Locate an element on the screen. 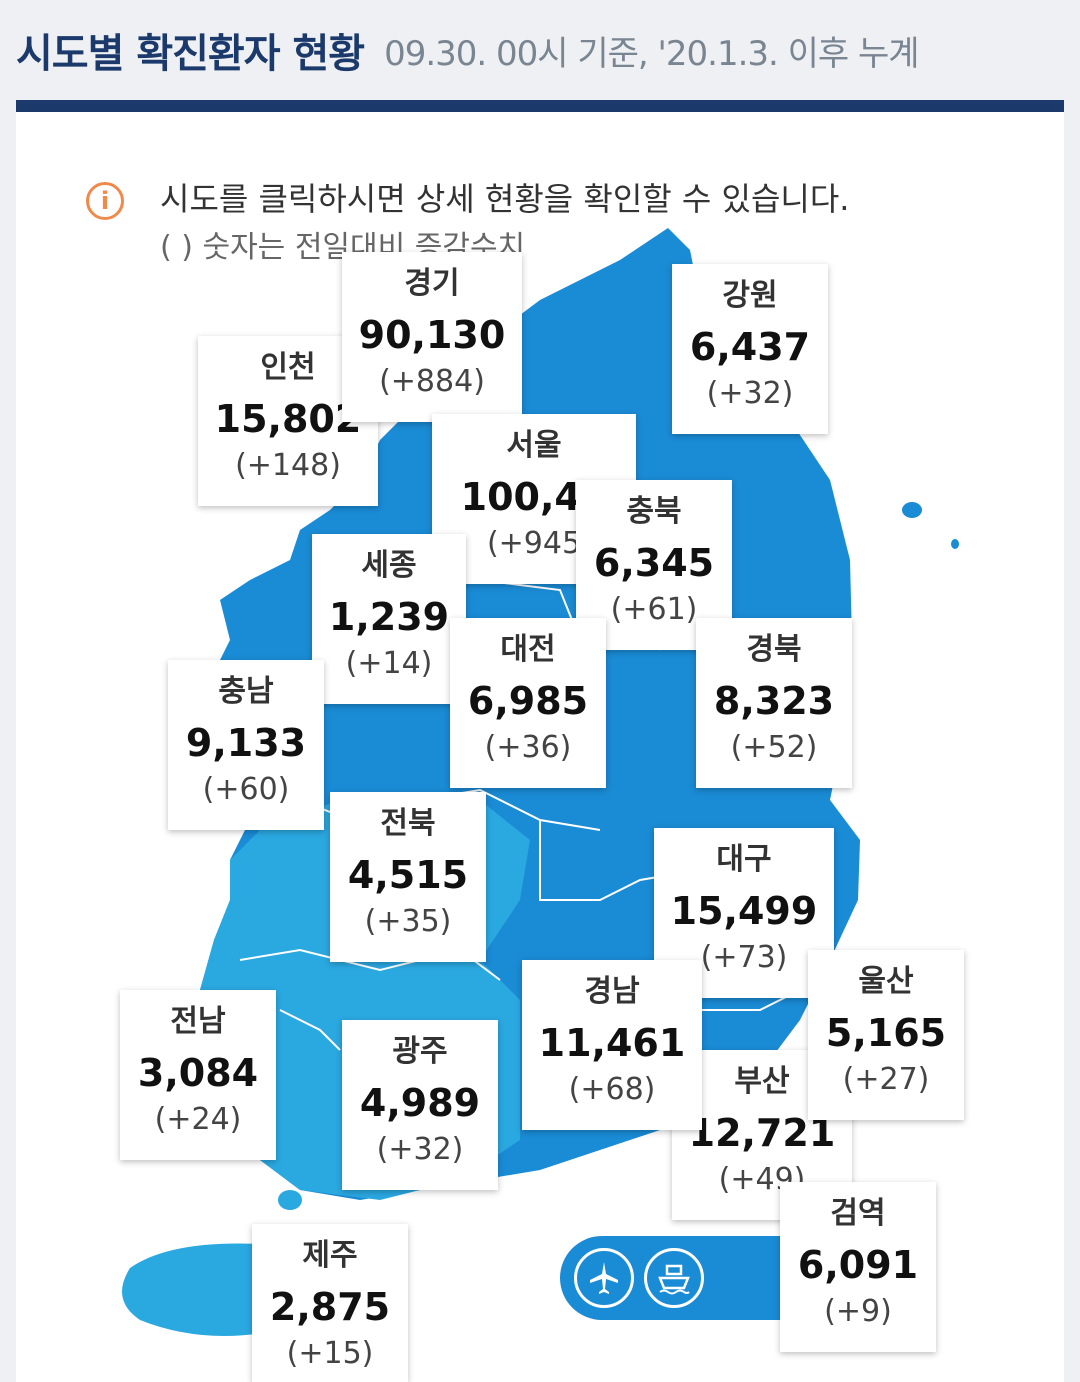 This screenshot has height=1382, width=1080. region-delta: (+148) is located at coordinates (288, 465).